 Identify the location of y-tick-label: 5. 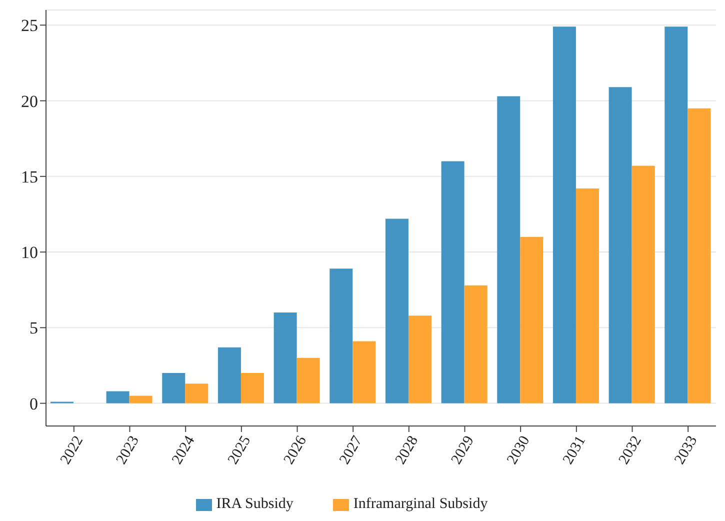
(34, 328).